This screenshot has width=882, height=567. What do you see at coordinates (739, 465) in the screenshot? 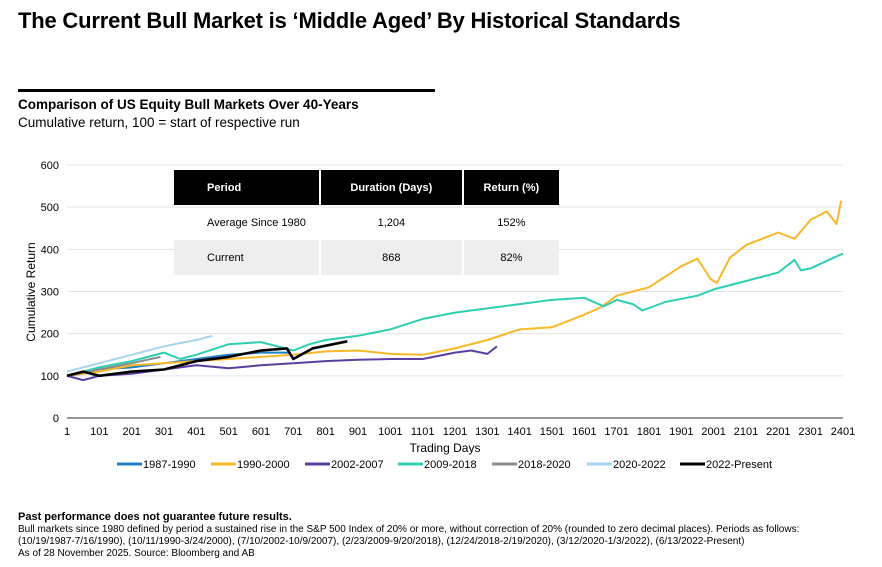
I see `legend-label: 2022-Present` at bounding box center [739, 465].